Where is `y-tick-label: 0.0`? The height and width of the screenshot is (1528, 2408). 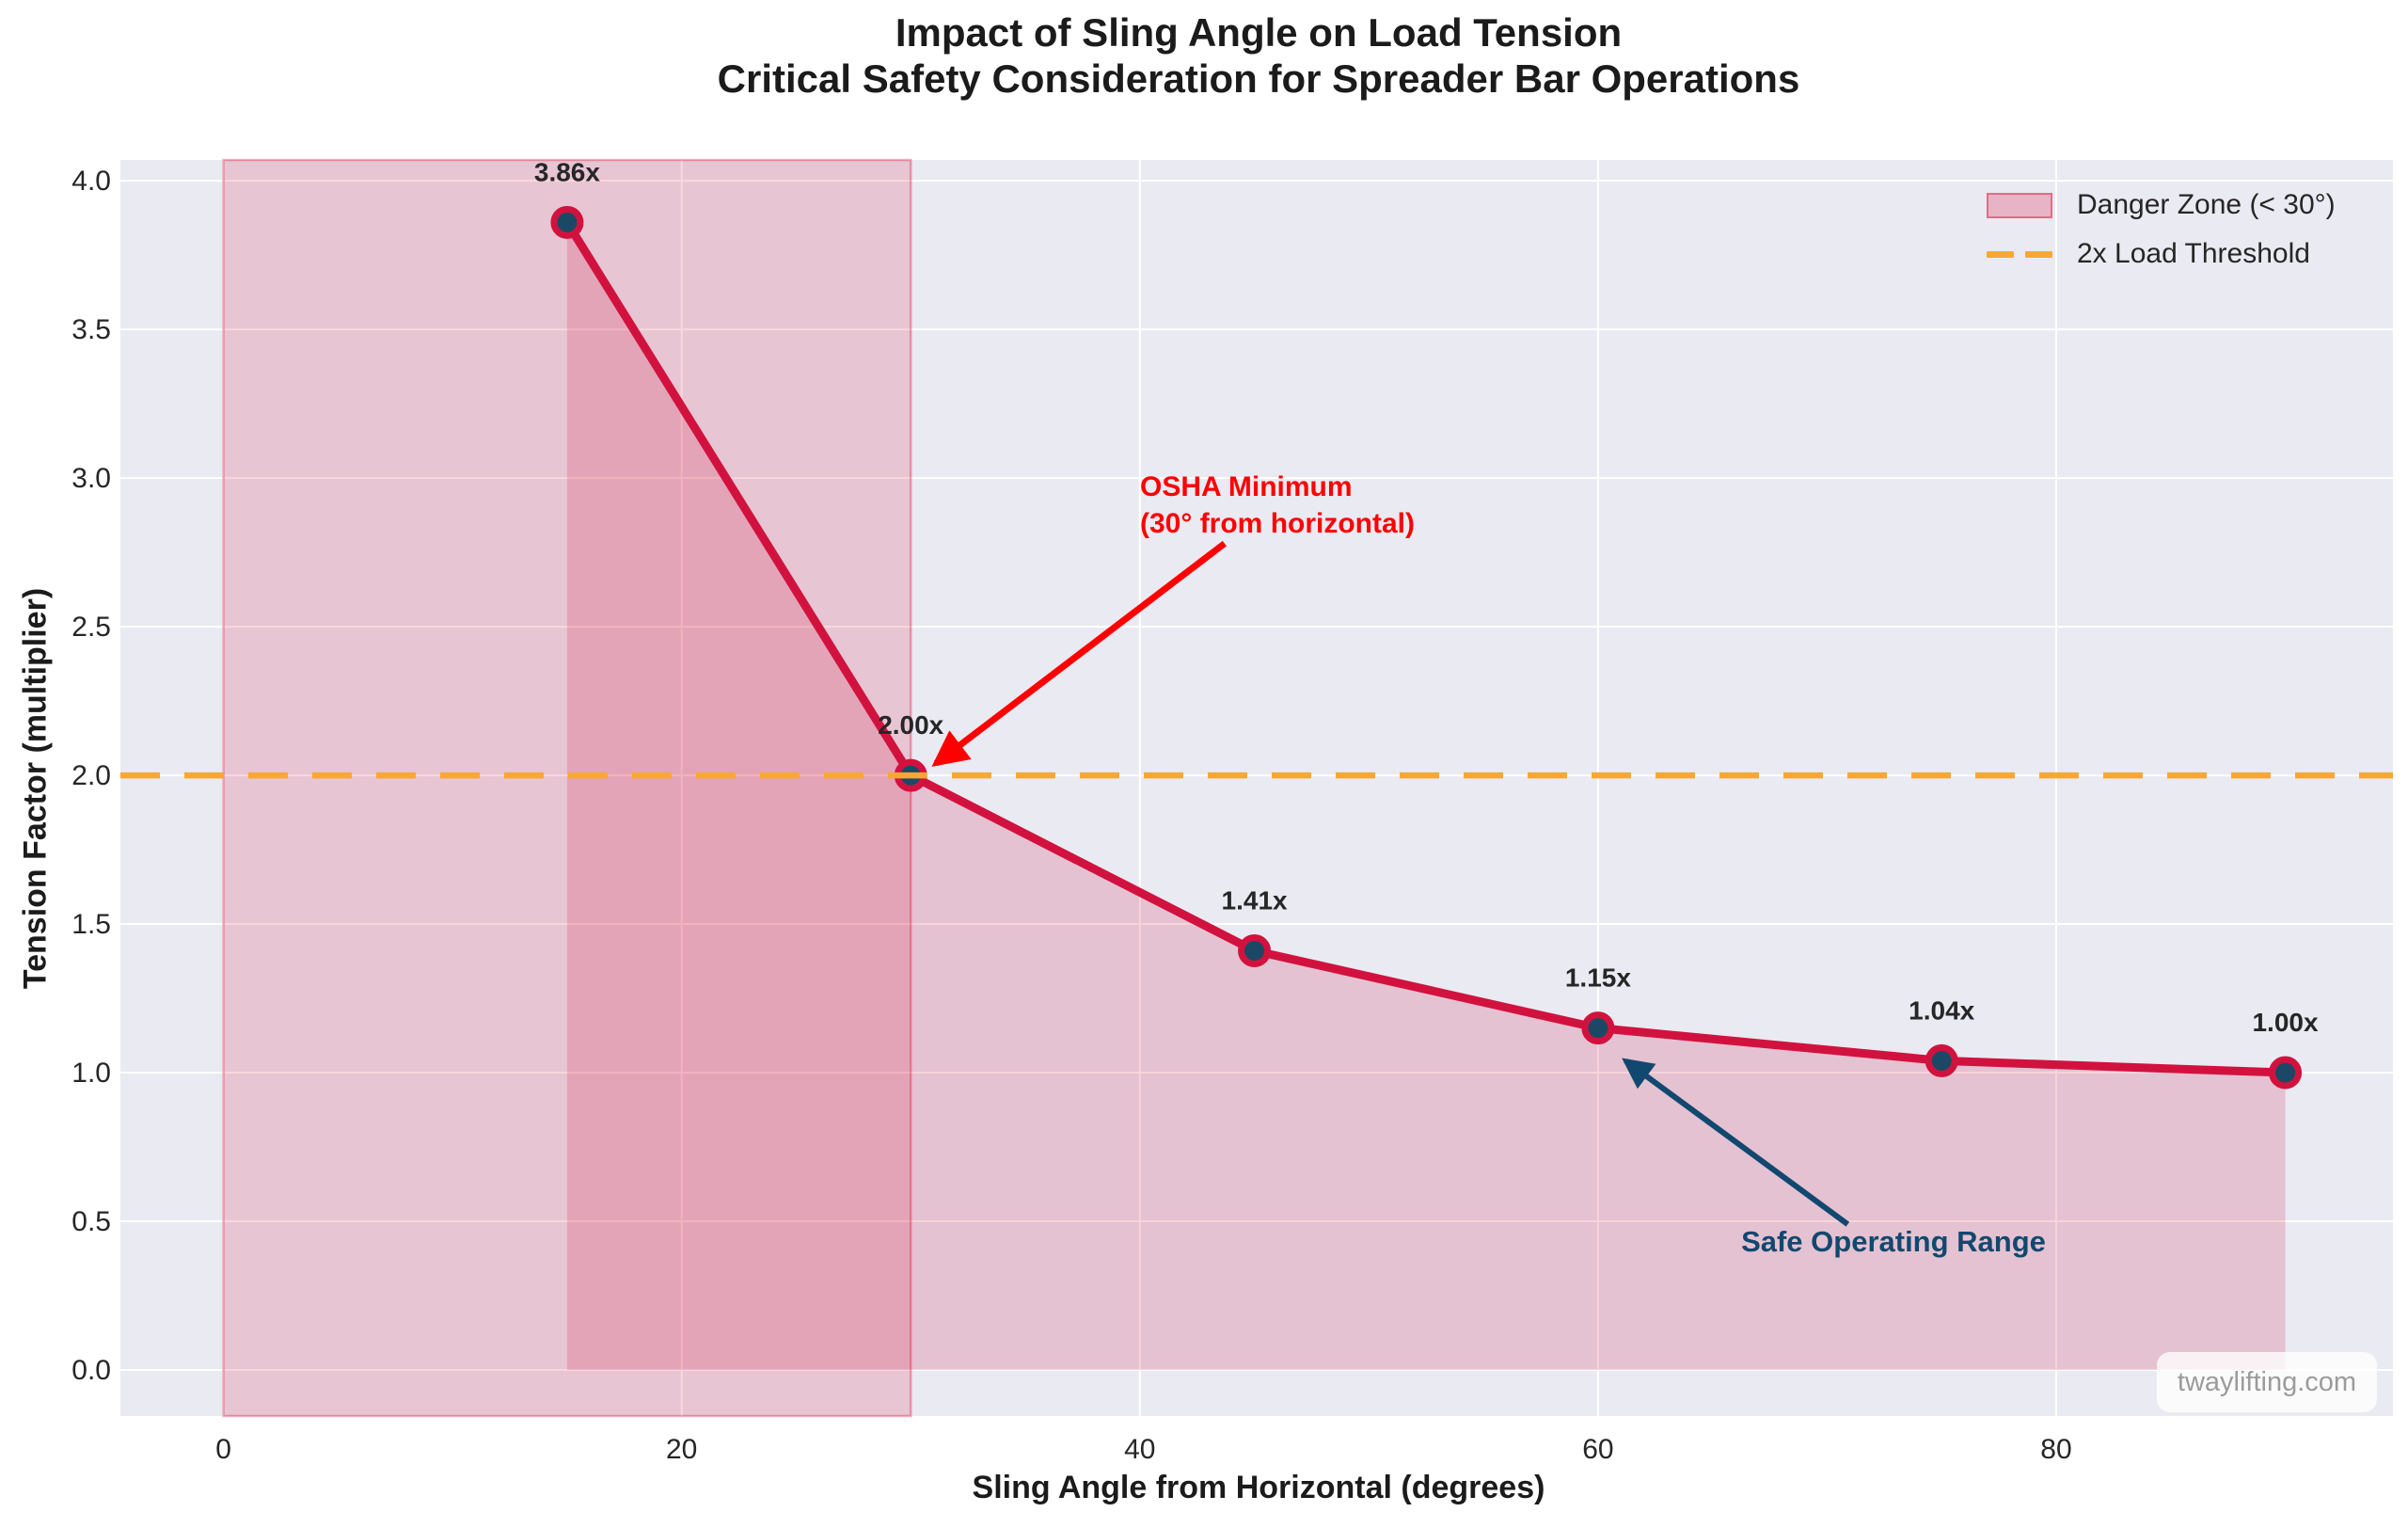
y-tick-label: 0.0 is located at coordinates (91, 1370).